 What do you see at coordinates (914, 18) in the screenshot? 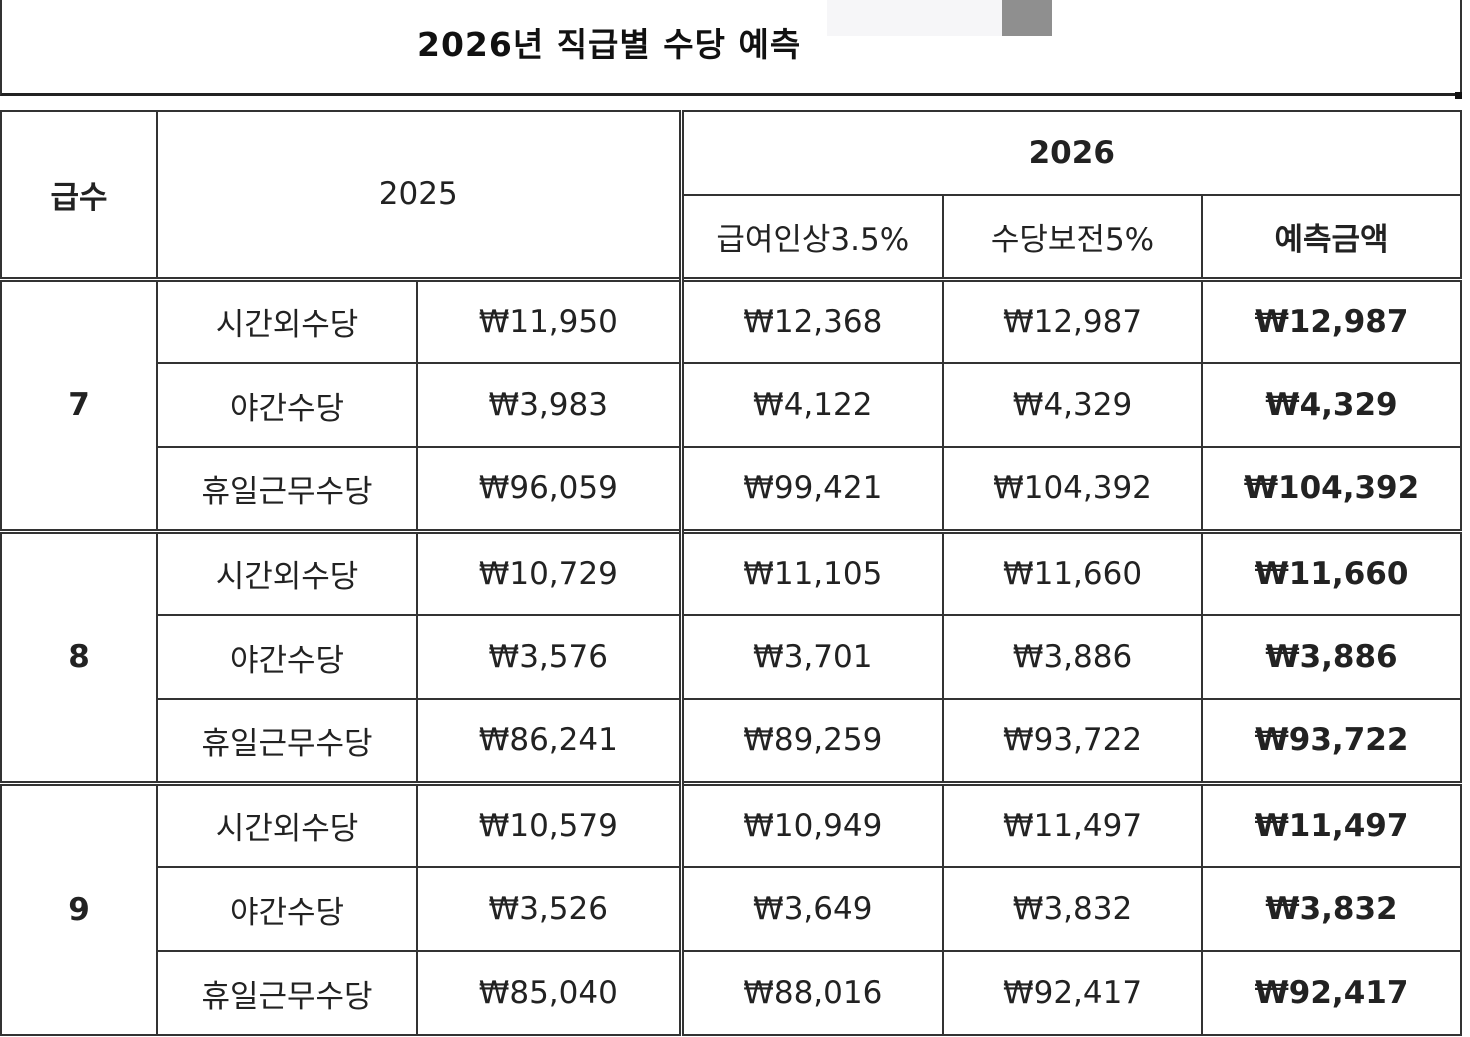
I see `scan-smudge-light` at bounding box center [914, 18].